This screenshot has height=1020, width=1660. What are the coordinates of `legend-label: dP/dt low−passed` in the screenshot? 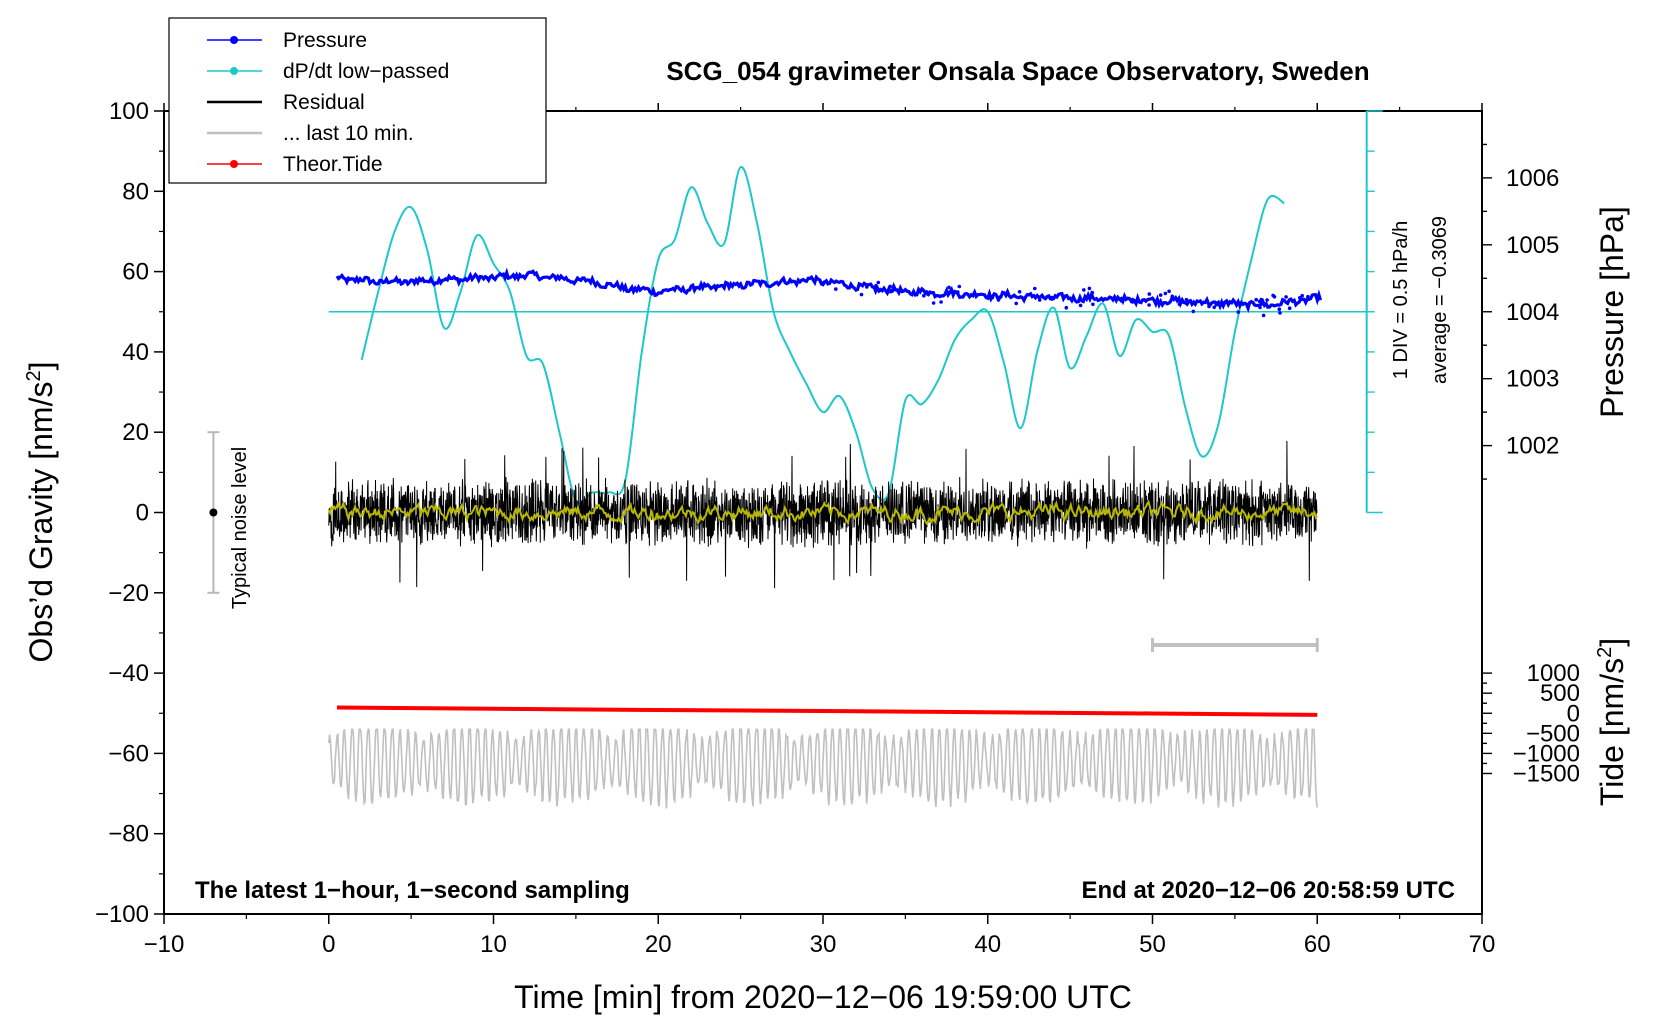 It's located at (366, 71).